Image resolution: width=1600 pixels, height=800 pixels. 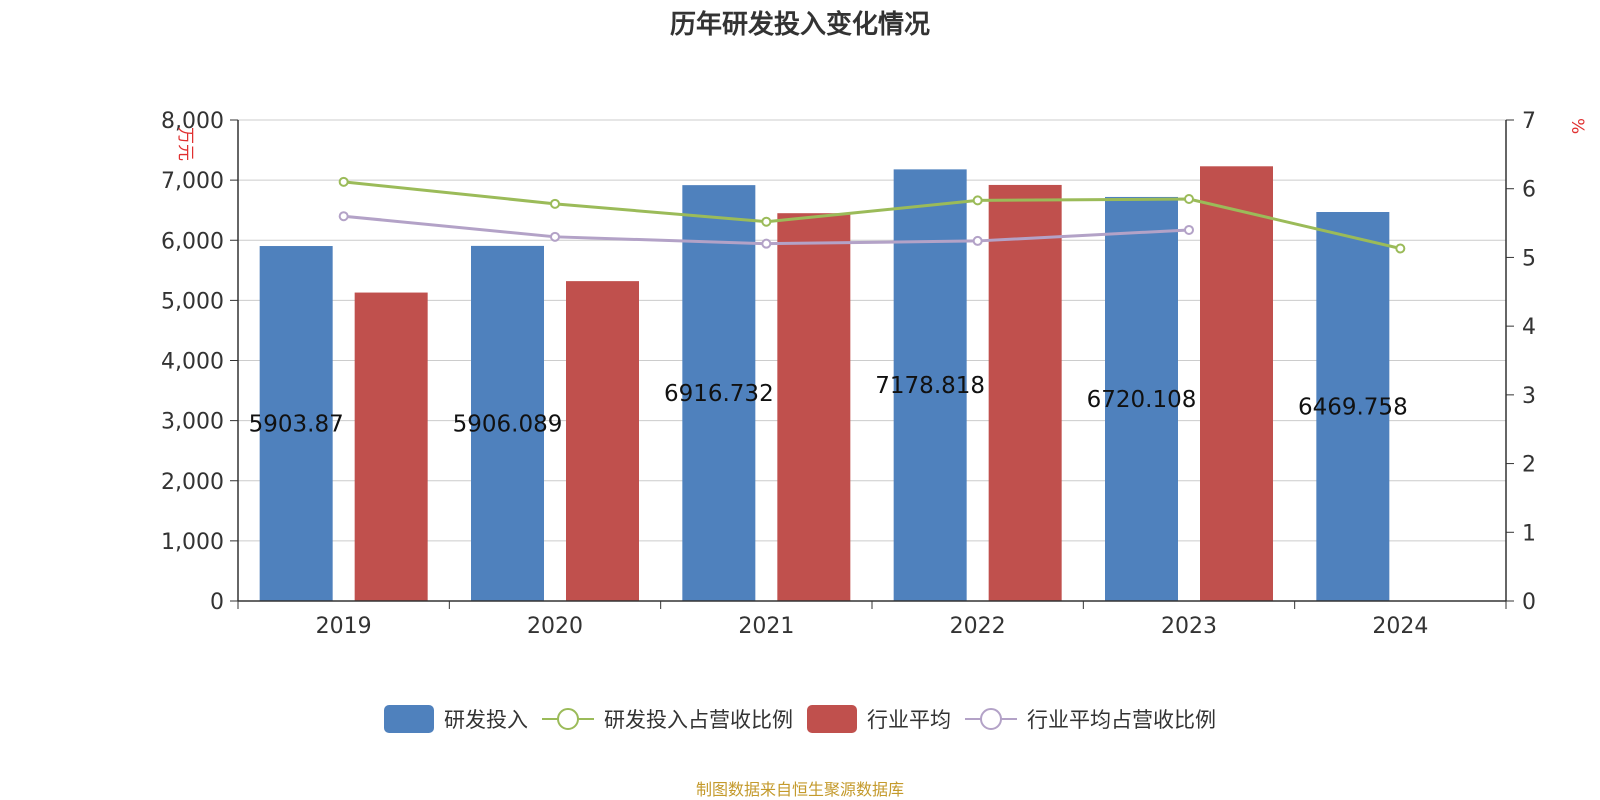 What do you see at coordinates (1529, 121) in the screenshot?
I see `right-tick-label: 7` at bounding box center [1529, 121].